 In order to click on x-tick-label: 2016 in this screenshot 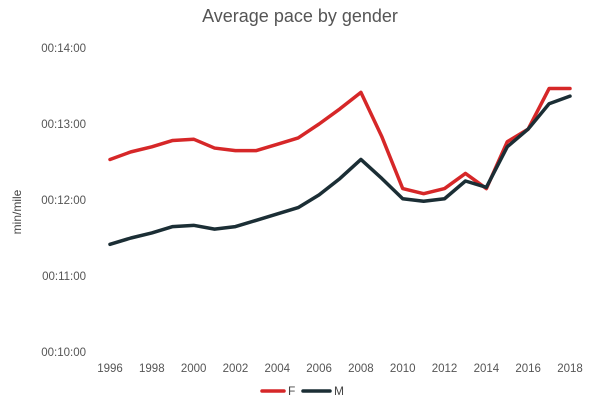, I will do `click(528, 369)`.